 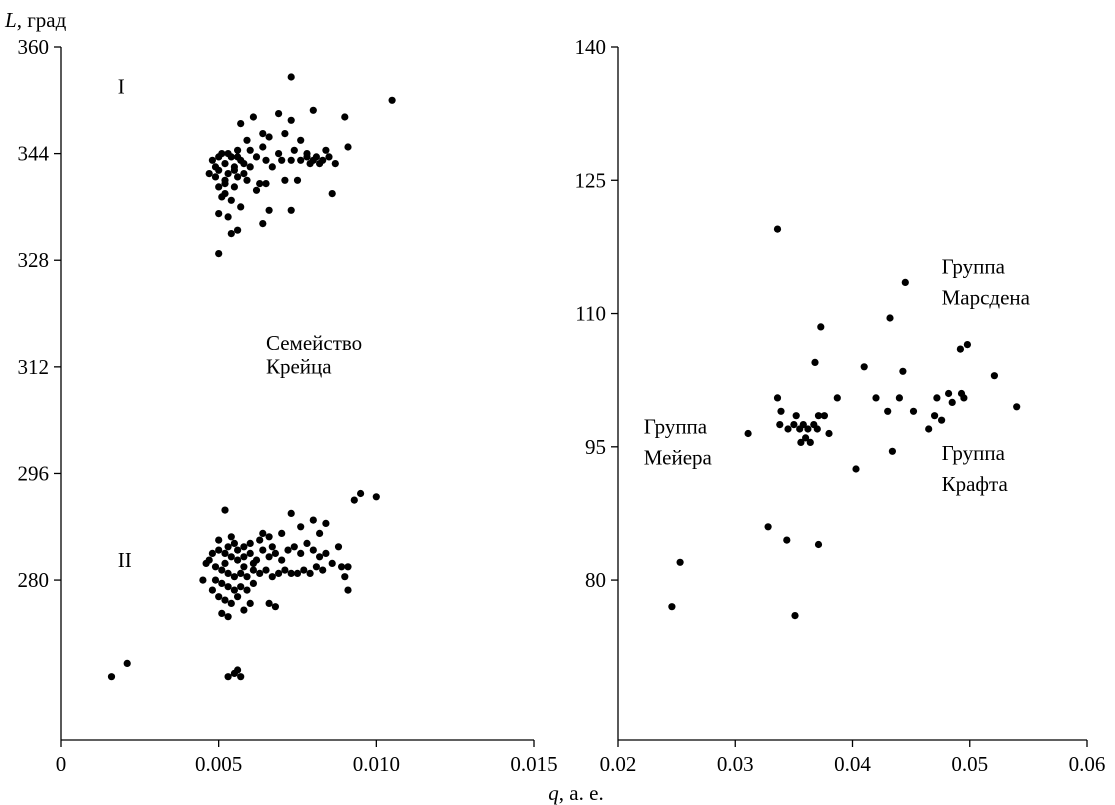 I want to click on right-y-tick-label: 80, so click(x=595, y=580).